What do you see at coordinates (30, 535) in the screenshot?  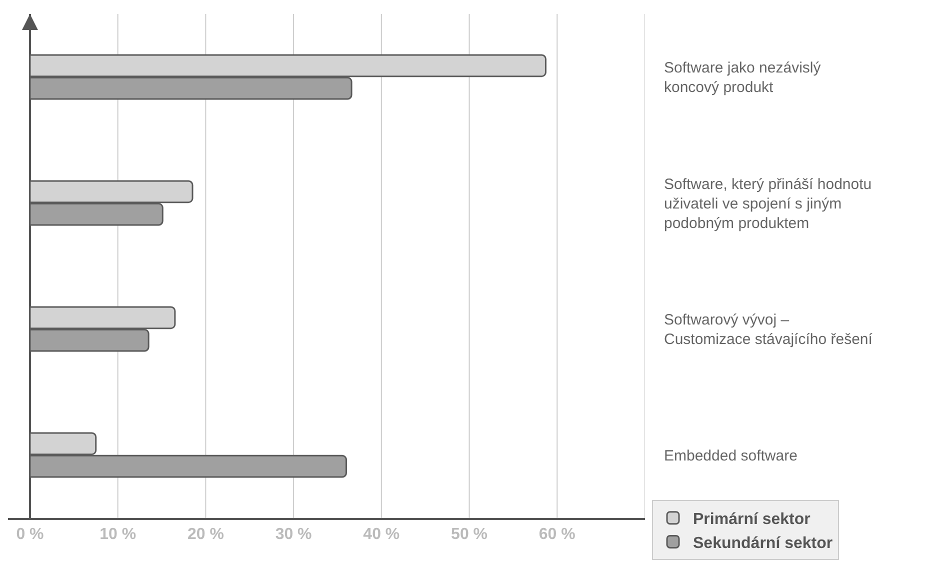 I see `x-tick-label: 0 %` at bounding box center [30, 535].